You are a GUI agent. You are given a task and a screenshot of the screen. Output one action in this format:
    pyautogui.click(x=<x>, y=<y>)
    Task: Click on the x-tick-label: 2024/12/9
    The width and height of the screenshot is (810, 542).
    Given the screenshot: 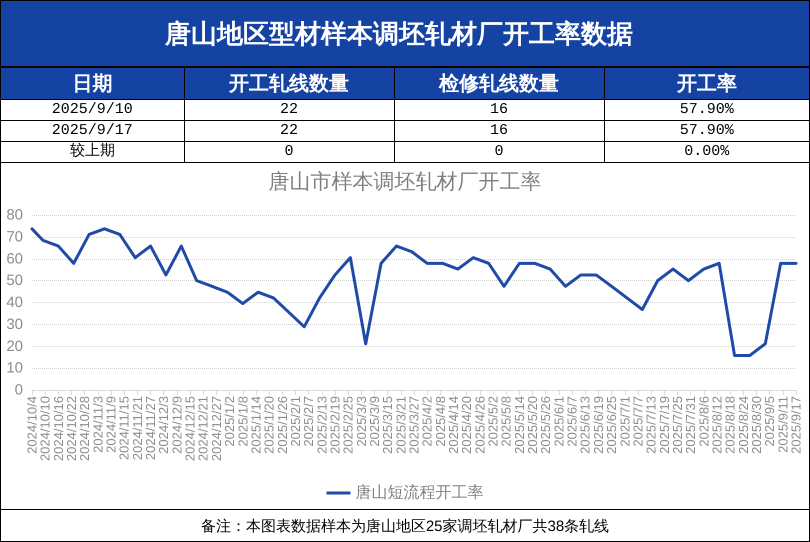 What is the action you would take?
    pyautogui.click(x=176, y=425)
    